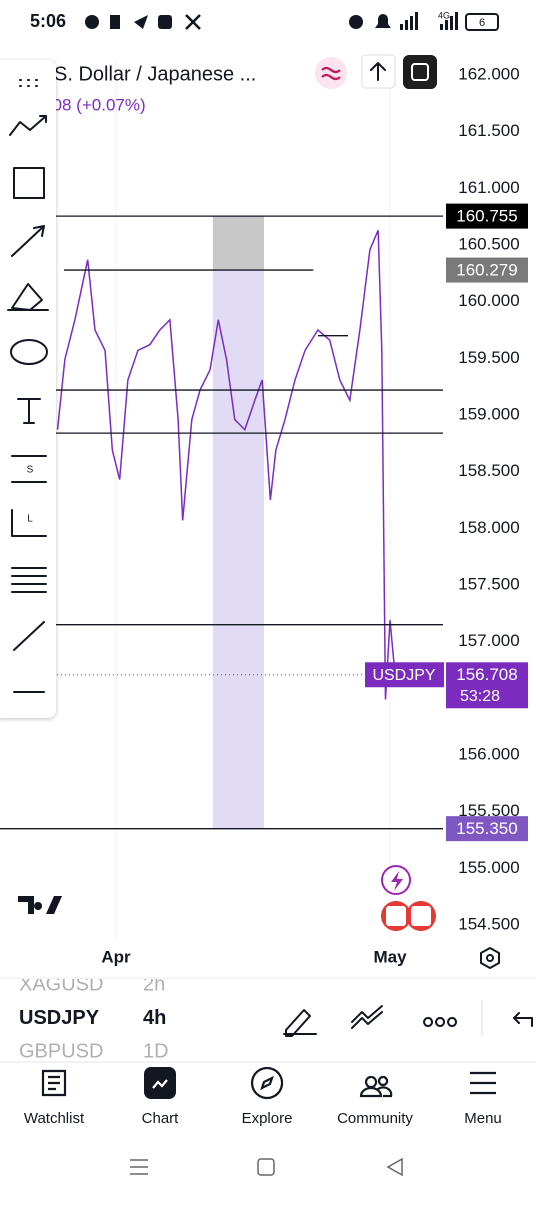 The width and height of the screenshot is (536, 1205). I want to click on countdown: 53:28, so click(480, 696).